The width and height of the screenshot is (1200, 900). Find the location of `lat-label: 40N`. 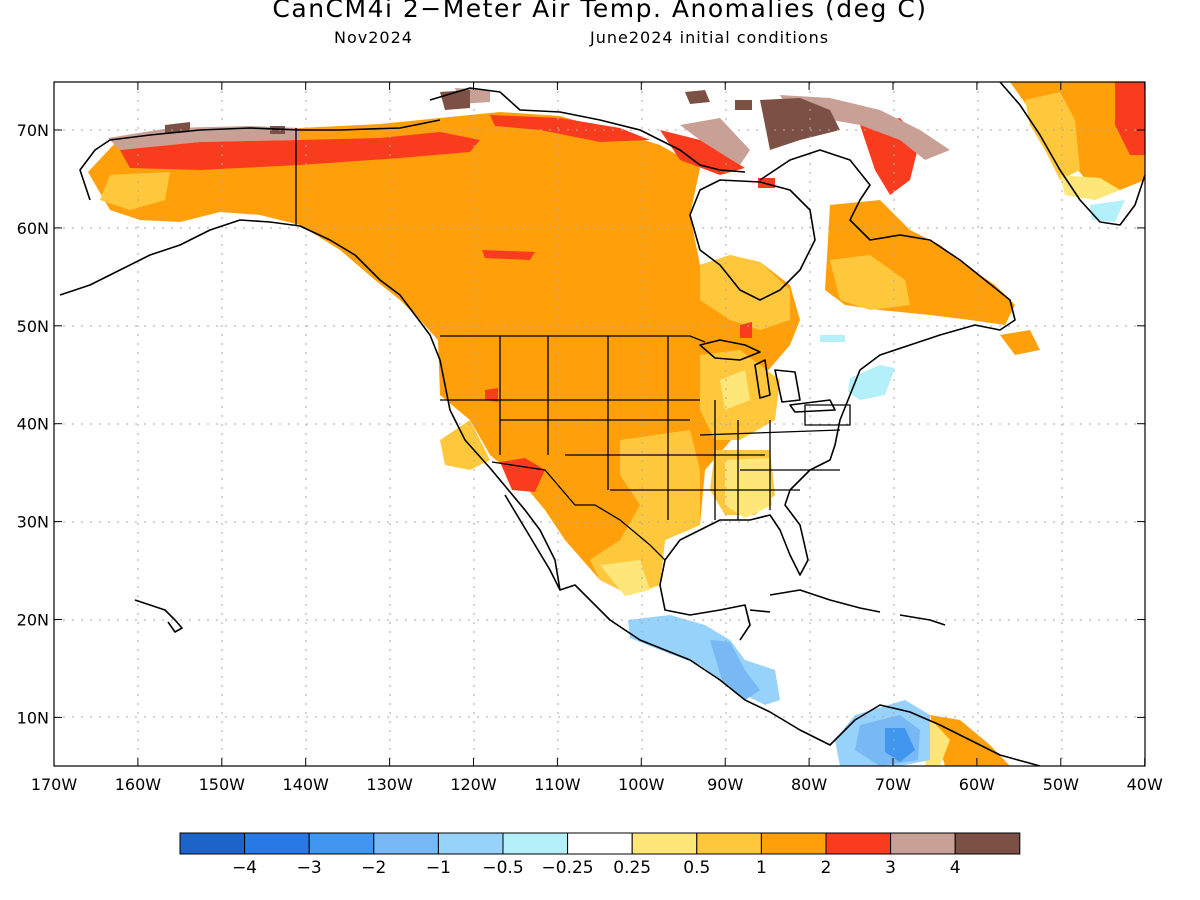

lat-label: 40N is located at coordinates (33, 424).